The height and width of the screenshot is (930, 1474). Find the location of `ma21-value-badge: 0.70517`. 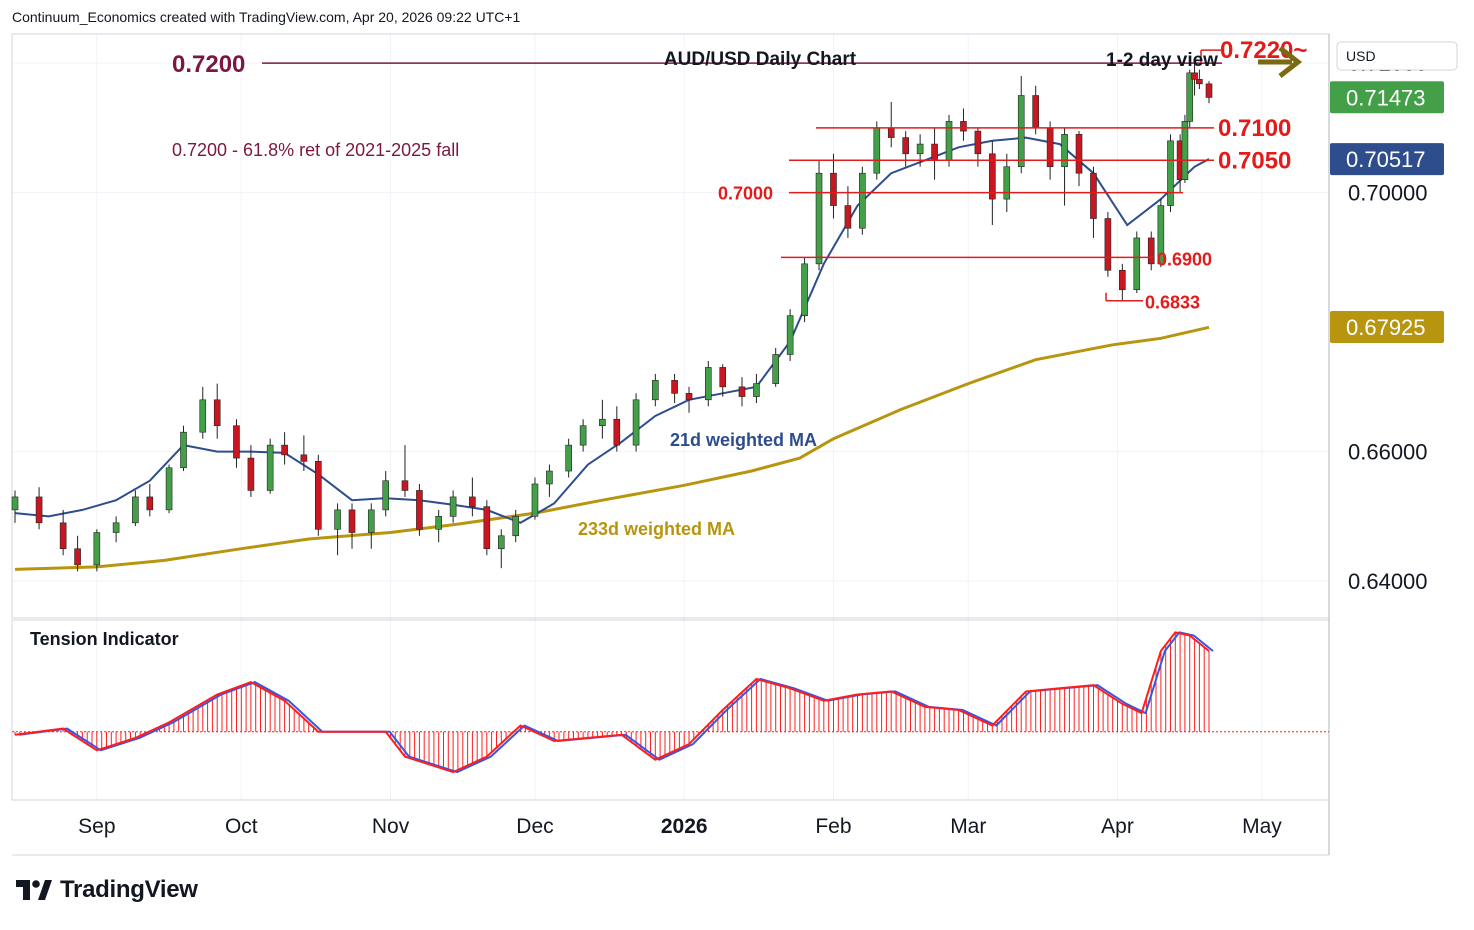

ma21-value-badge: 0.70517 is located at coordinates (1386, 159).